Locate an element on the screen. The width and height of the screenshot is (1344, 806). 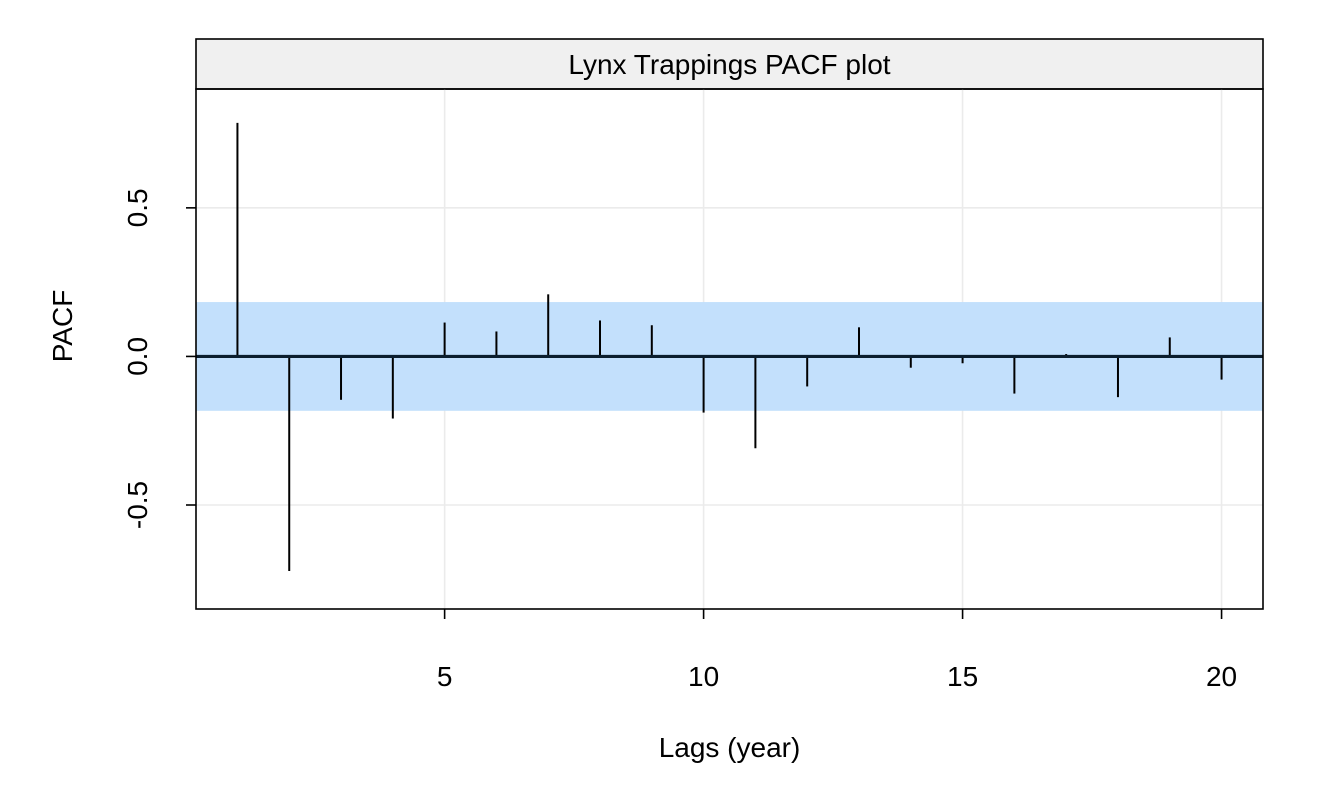
title-strip is located at coordinates (729, 64).